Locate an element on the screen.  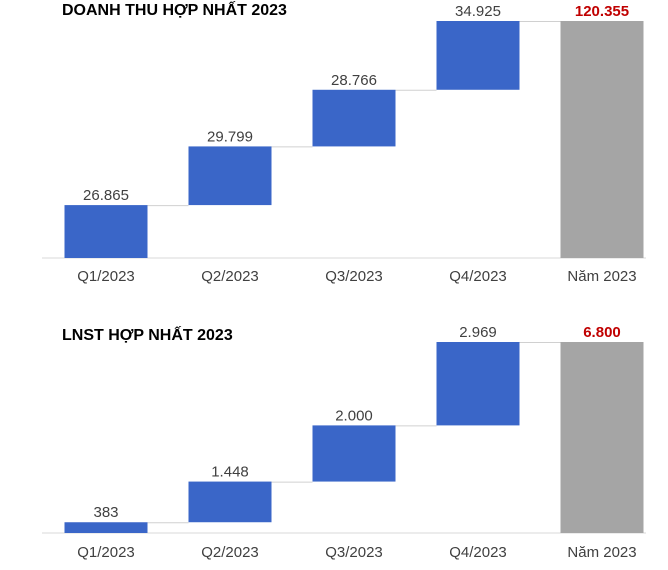
chart-title-profit: LNST HỢP NHẤT 2023 is located at coordinates (147, 335).